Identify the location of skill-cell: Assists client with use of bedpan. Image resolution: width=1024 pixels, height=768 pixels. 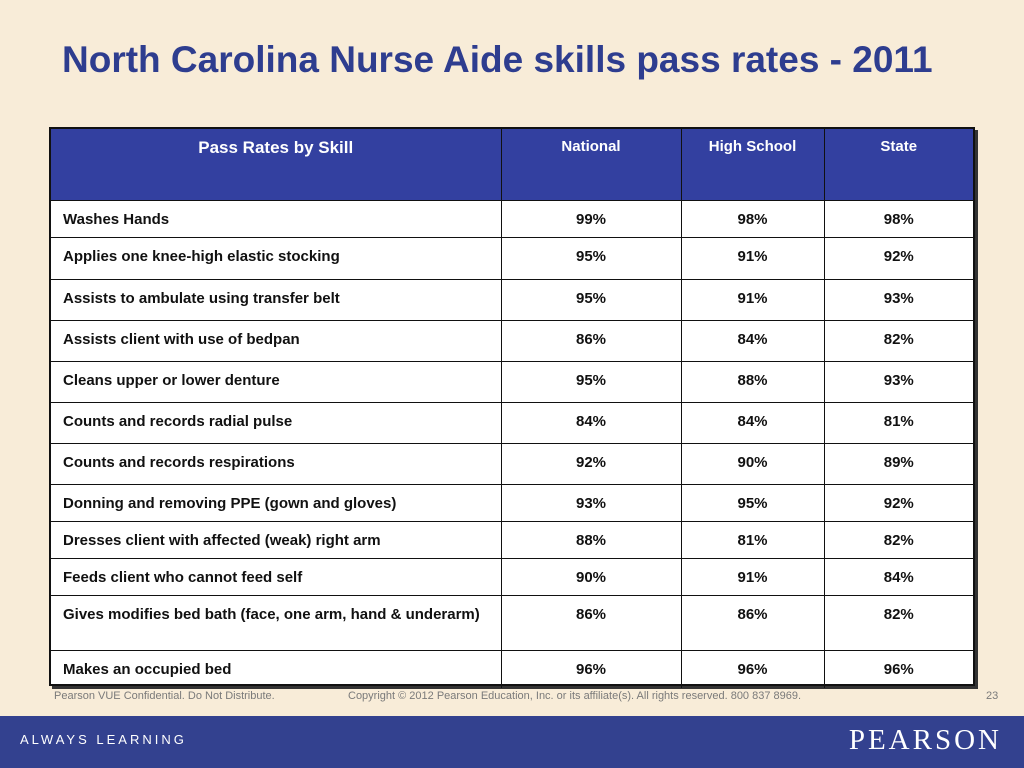
(276, 341).